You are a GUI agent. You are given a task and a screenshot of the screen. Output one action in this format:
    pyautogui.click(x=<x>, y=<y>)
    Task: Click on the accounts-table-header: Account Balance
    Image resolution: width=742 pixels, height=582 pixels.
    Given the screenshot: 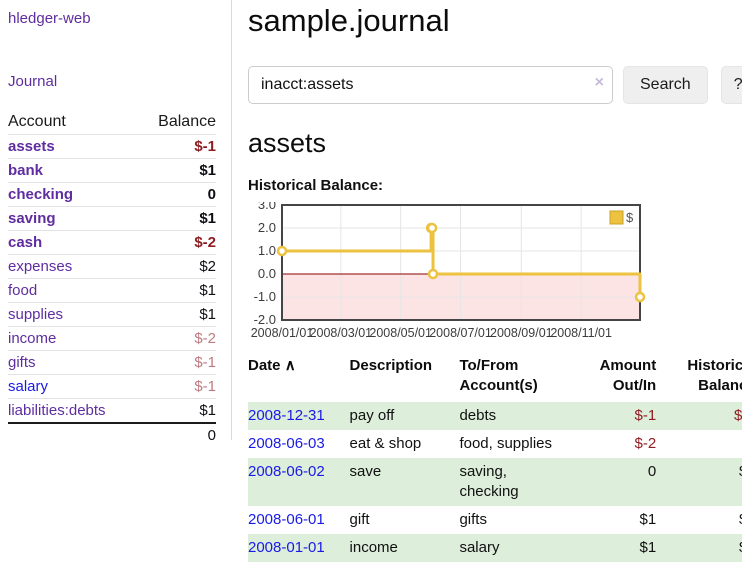 What is the action you would take?
    pyautogui.click(x=112, y=122)
    